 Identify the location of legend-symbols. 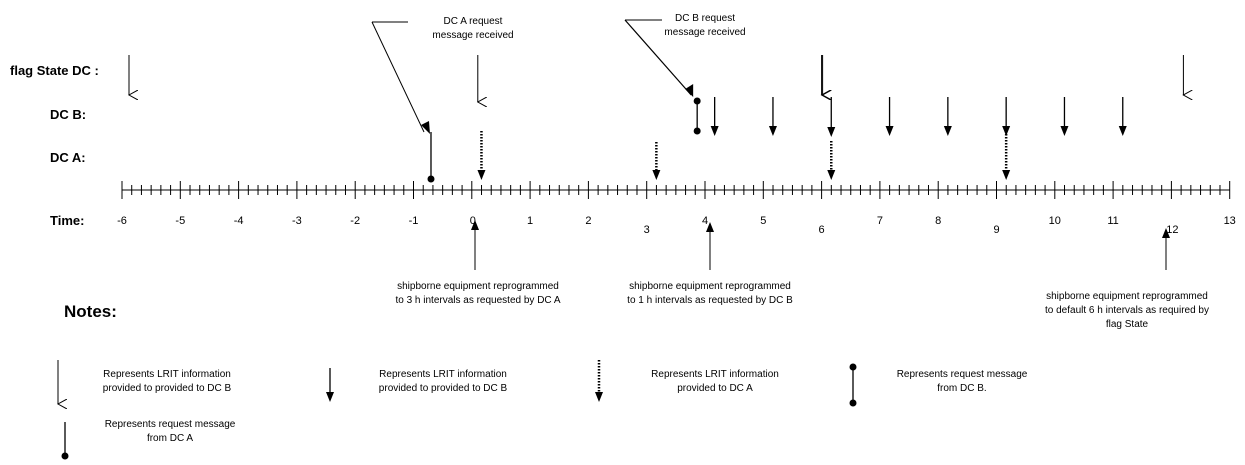
(457, 410).